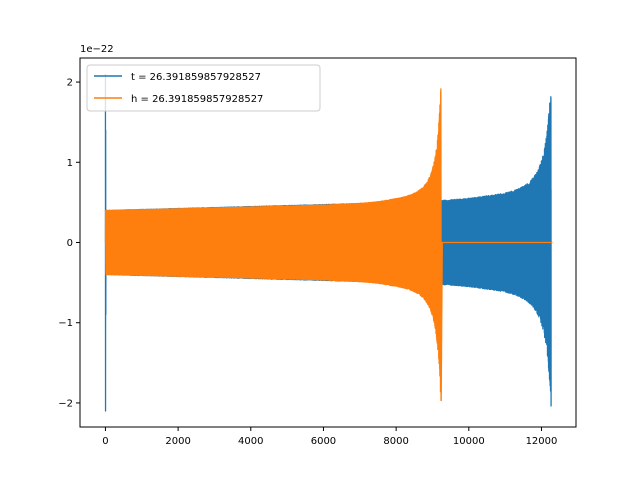 This screenshot has height=480, width=640. I want to click on y-tick-label: −2, so click(65, 403).